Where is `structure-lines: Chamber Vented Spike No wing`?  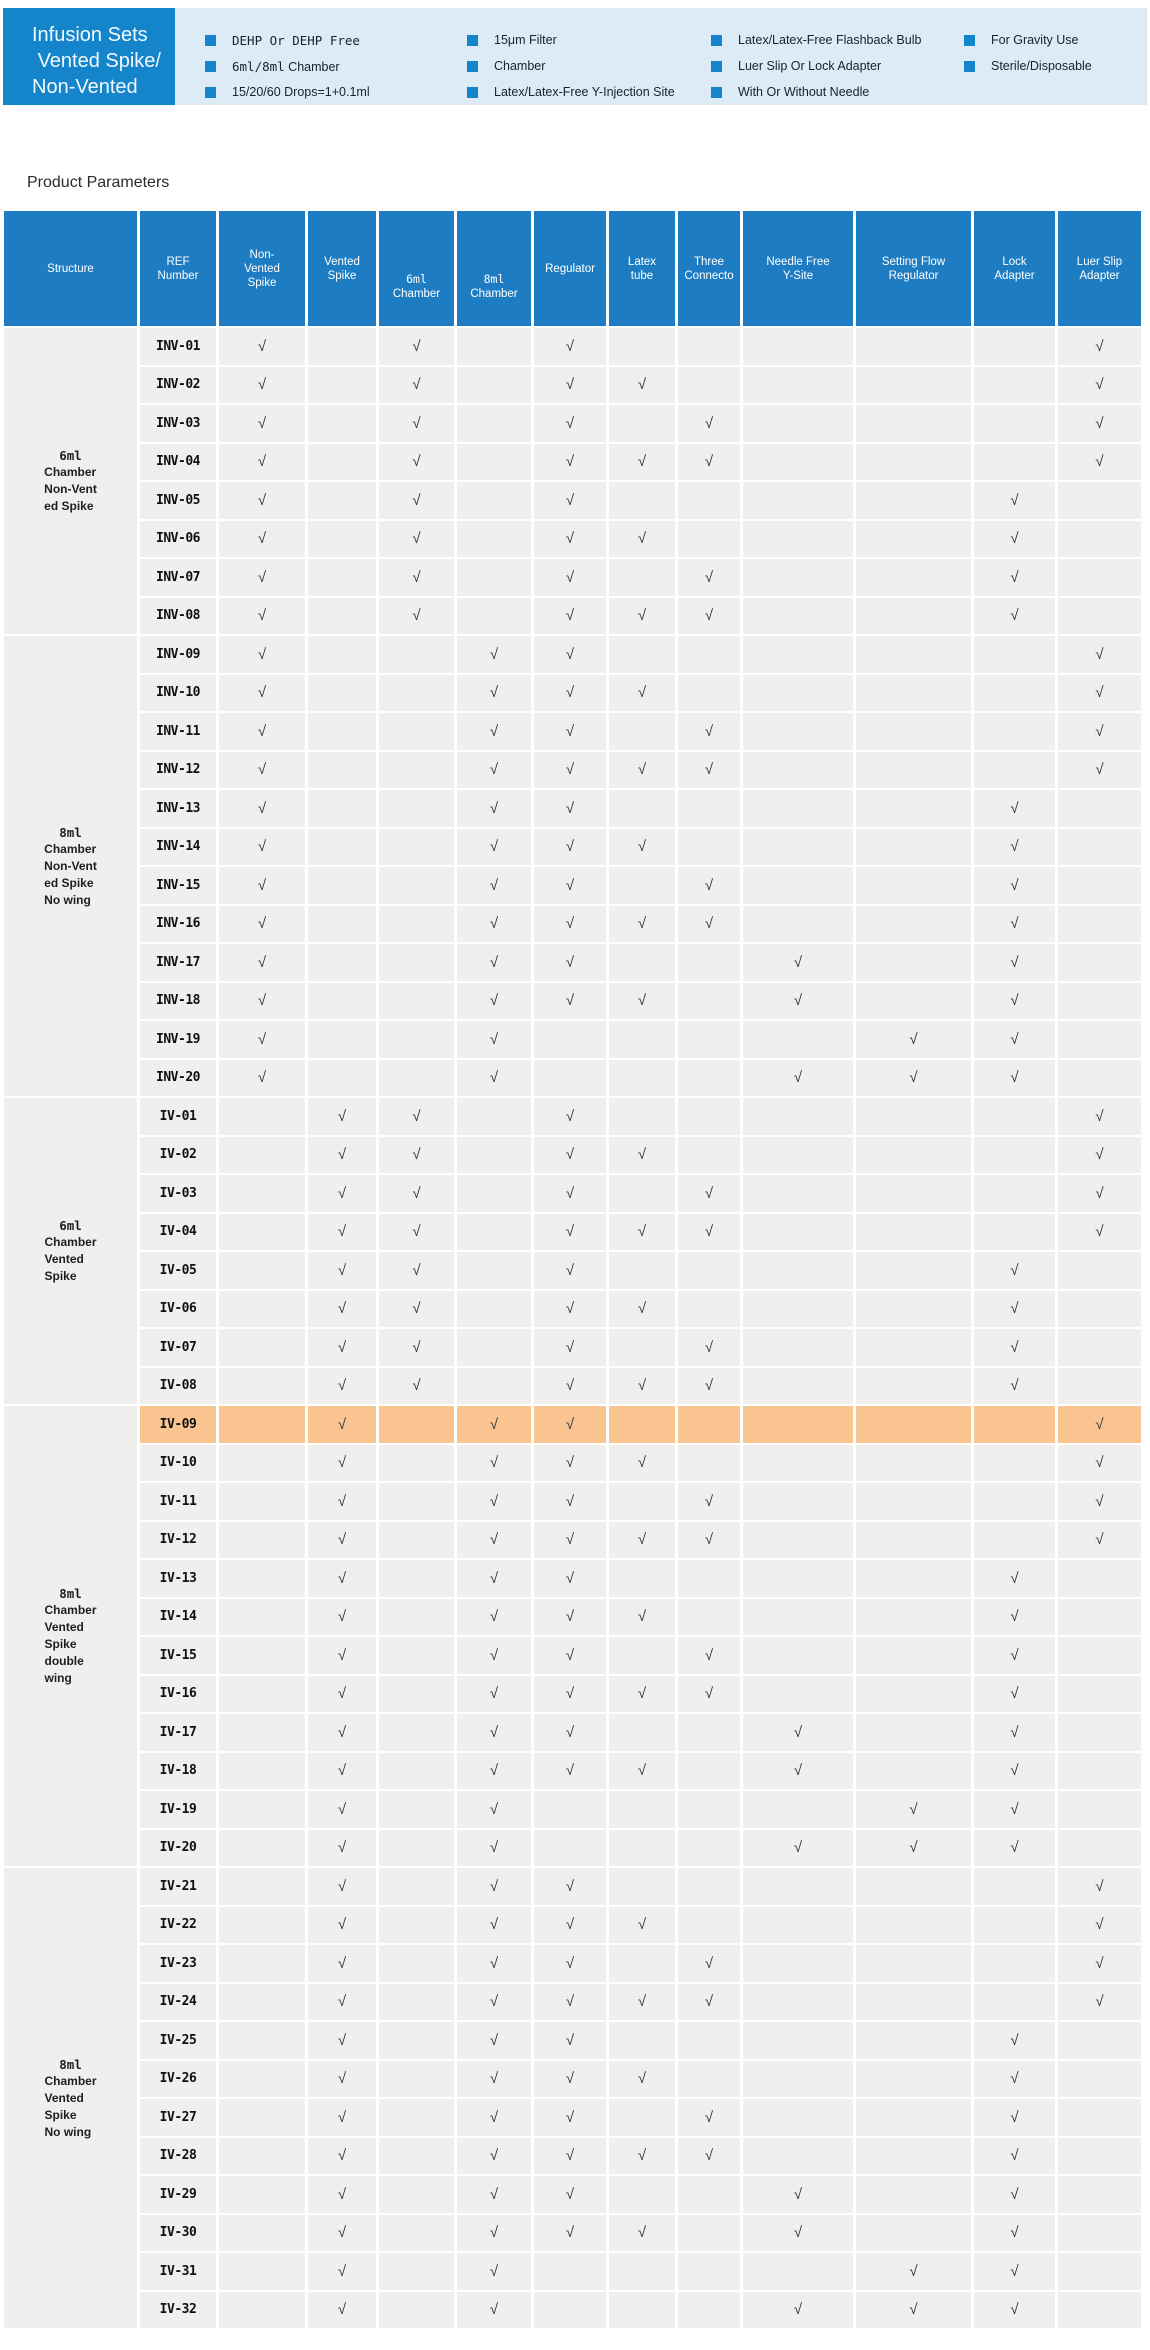 structure-lines: Chamber Vented Spike No wing is located at coordinates (70, 2106).